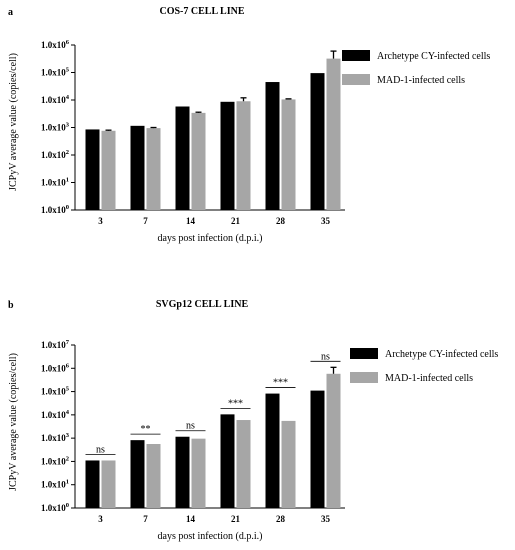 This screenshot has width=515, height=550. I want to click on panel-b-letter: b, so click(11, 305).